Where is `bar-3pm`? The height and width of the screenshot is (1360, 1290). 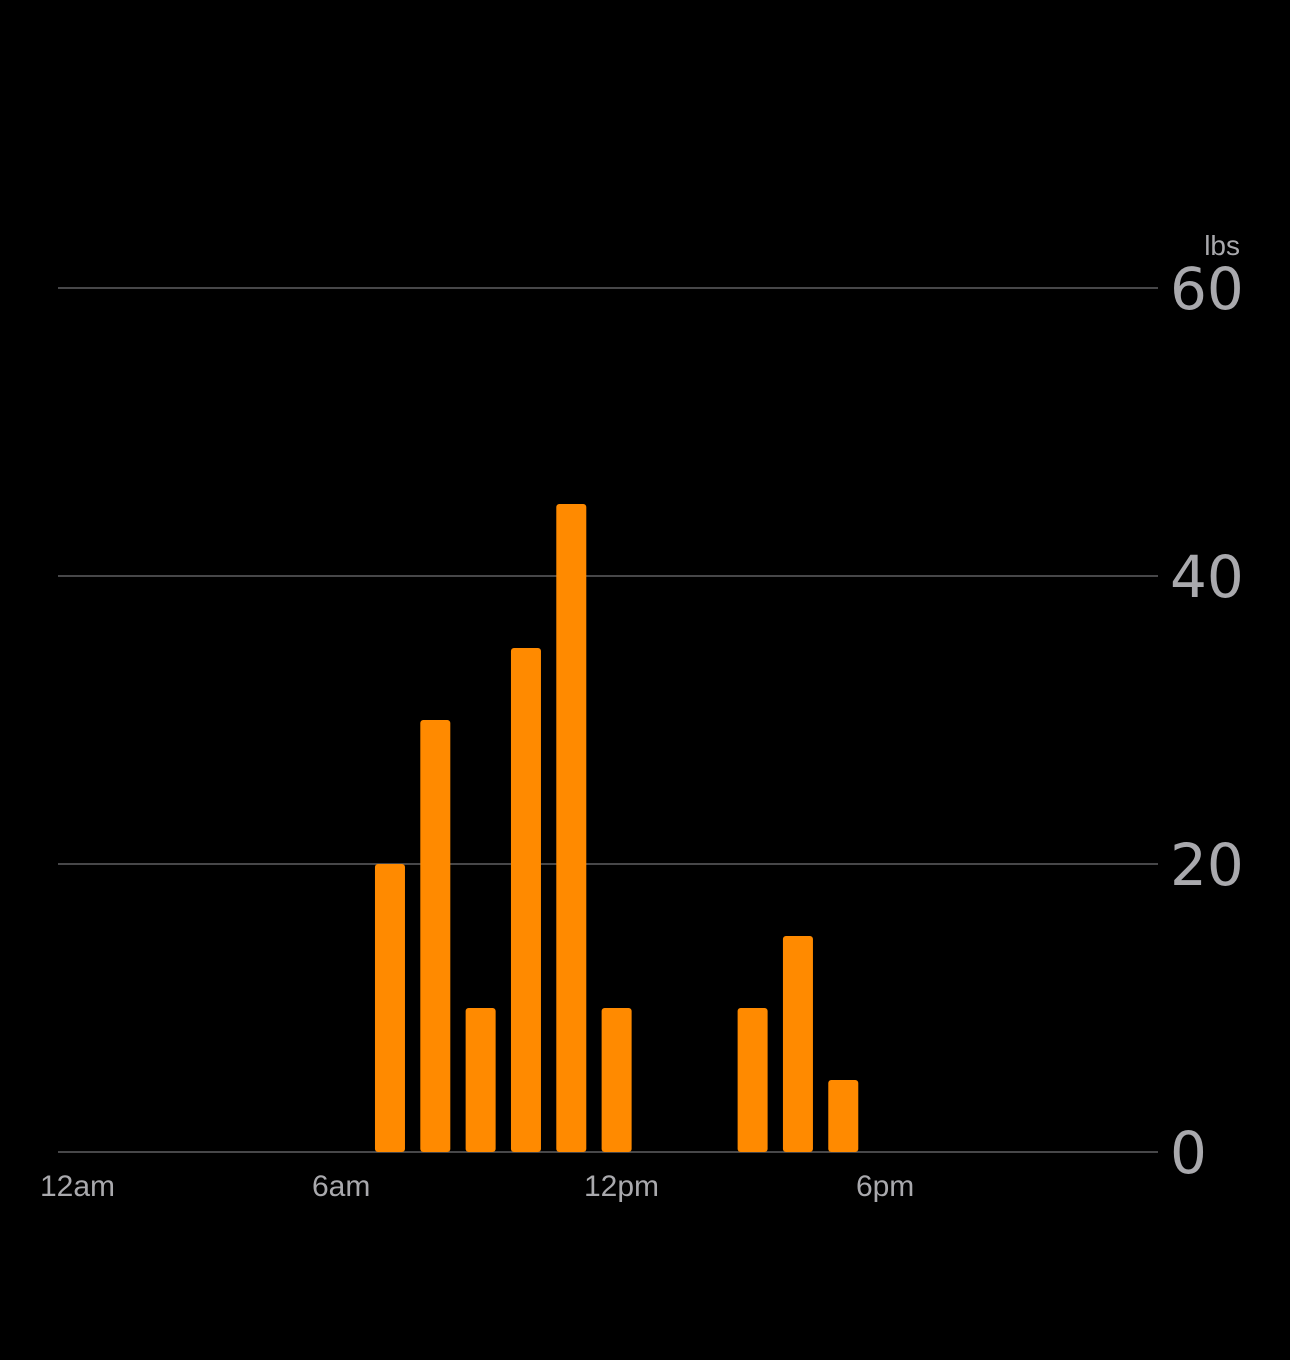 bar-3pm is located at coordinates (752, 1080).